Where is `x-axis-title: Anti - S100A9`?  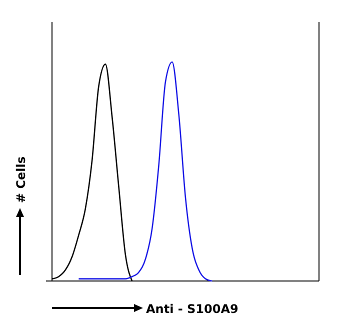 x-axis-title: Anti - S100A9 is located at coordinates (192, 309).